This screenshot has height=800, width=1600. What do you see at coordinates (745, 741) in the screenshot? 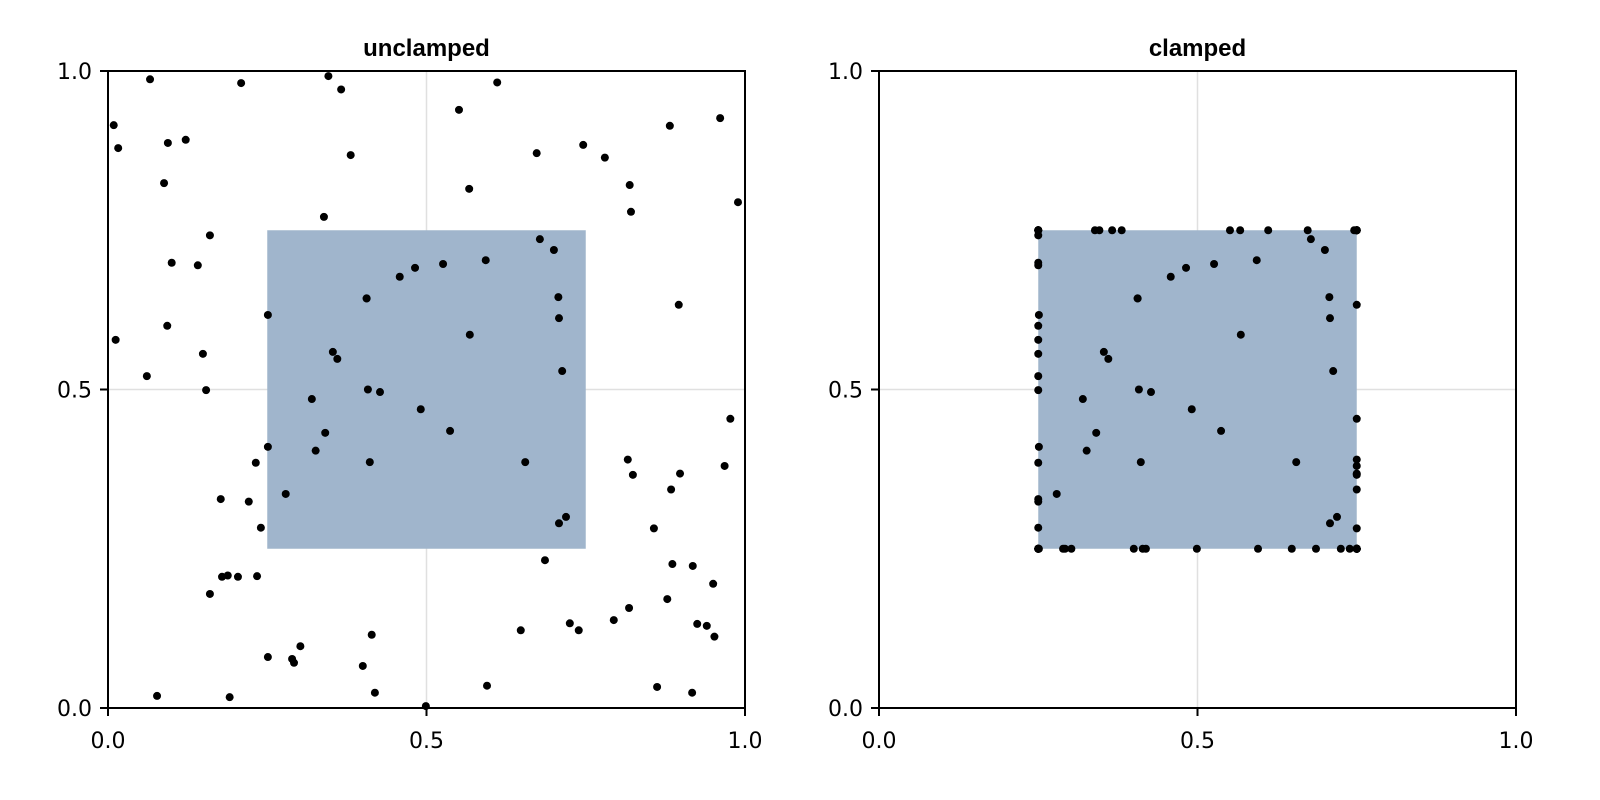
I see `x-tick-label: 1.0` at bounding box center [745, 741].